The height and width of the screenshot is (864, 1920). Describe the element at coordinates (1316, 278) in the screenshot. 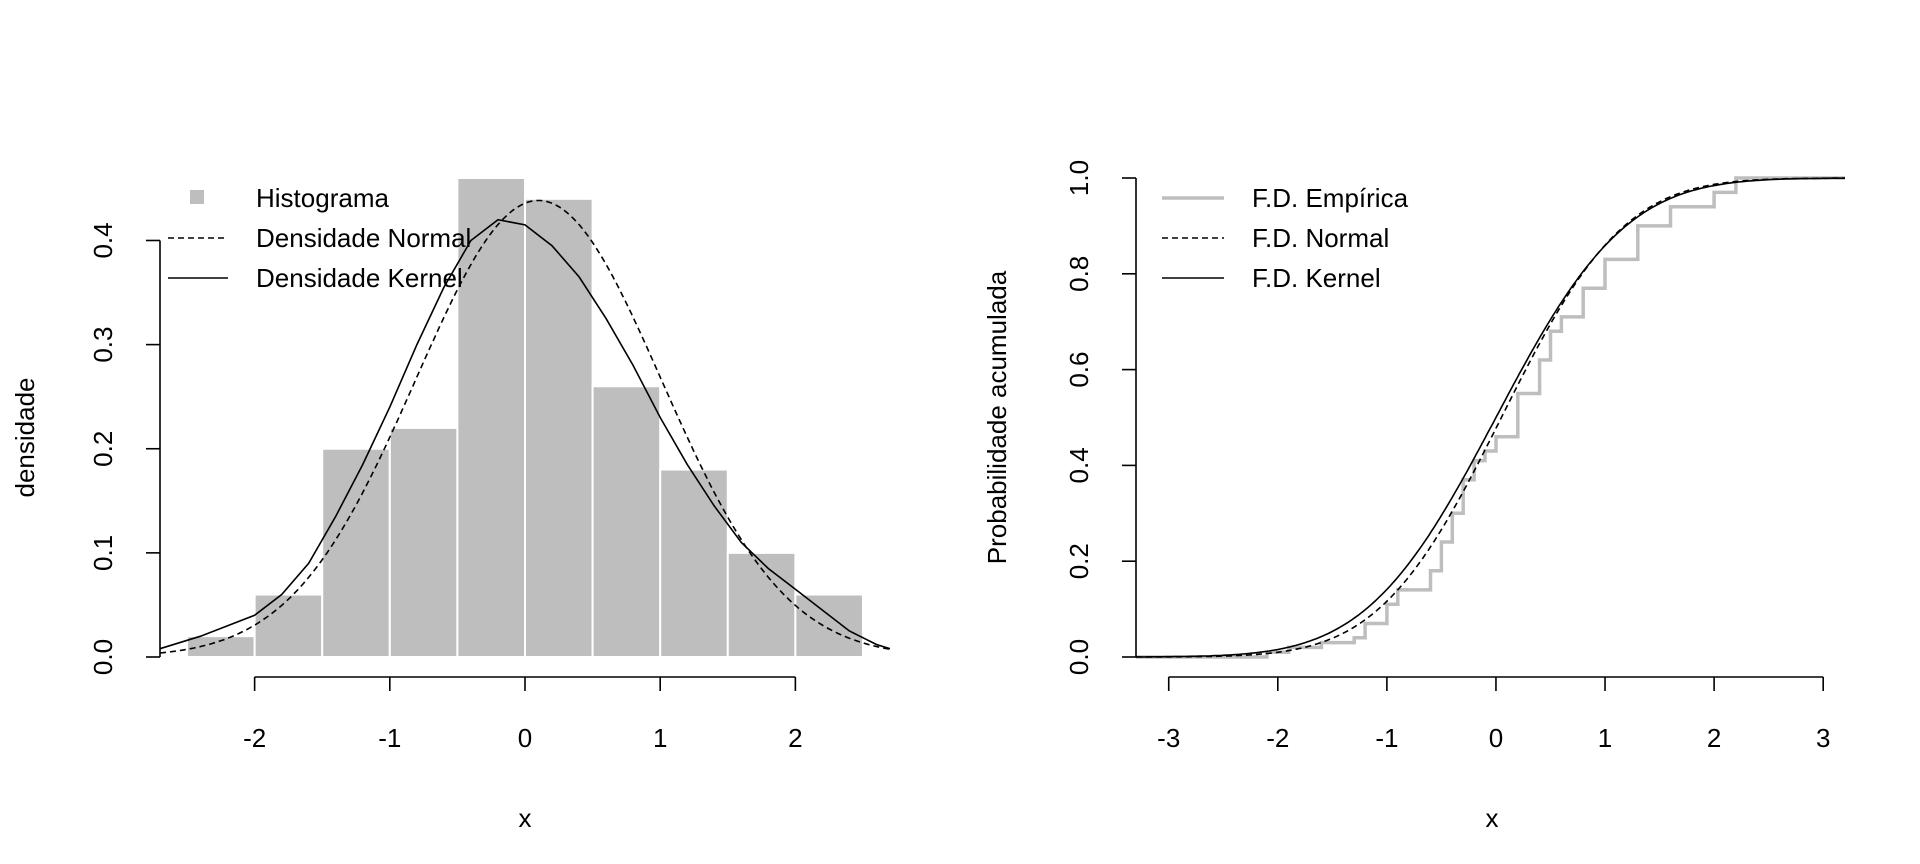

I see `legend-label-f-d-kernel: F.D. Kernel` at that location.